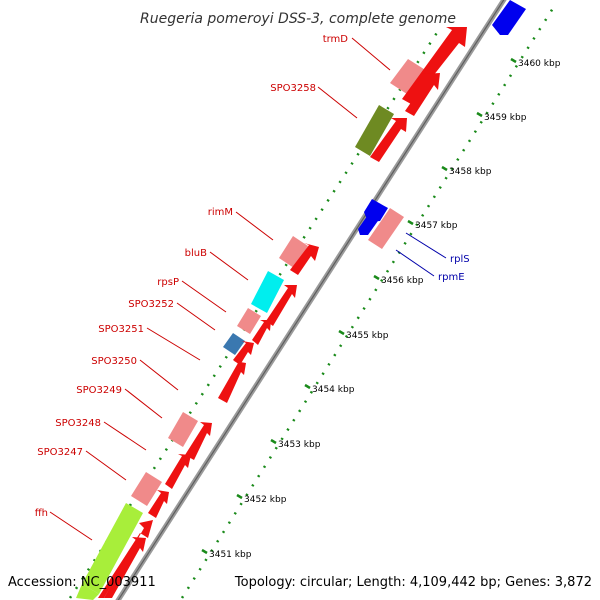  What do you see at coordinates (436, 226) in the screenshot?
I see `scale-tick-label: 3457 kbp` at bounding box center [436, 226].